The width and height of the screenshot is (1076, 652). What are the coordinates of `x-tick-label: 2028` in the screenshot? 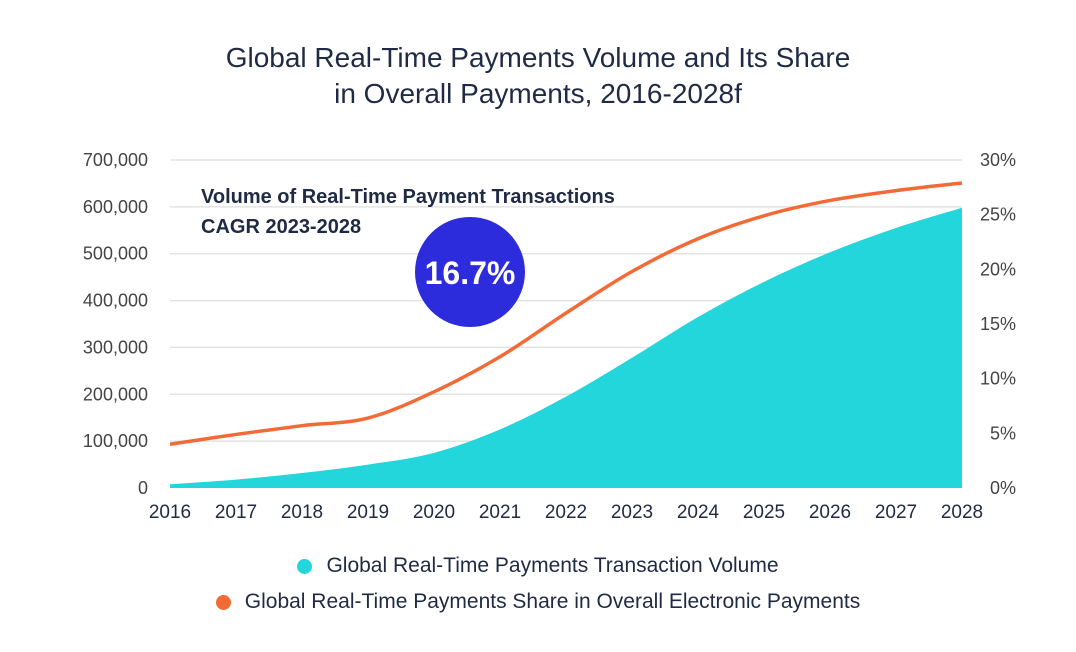 It's located at (962, 512).